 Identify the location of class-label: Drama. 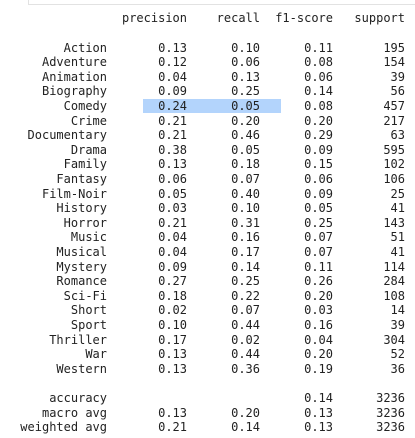
(88, 149).